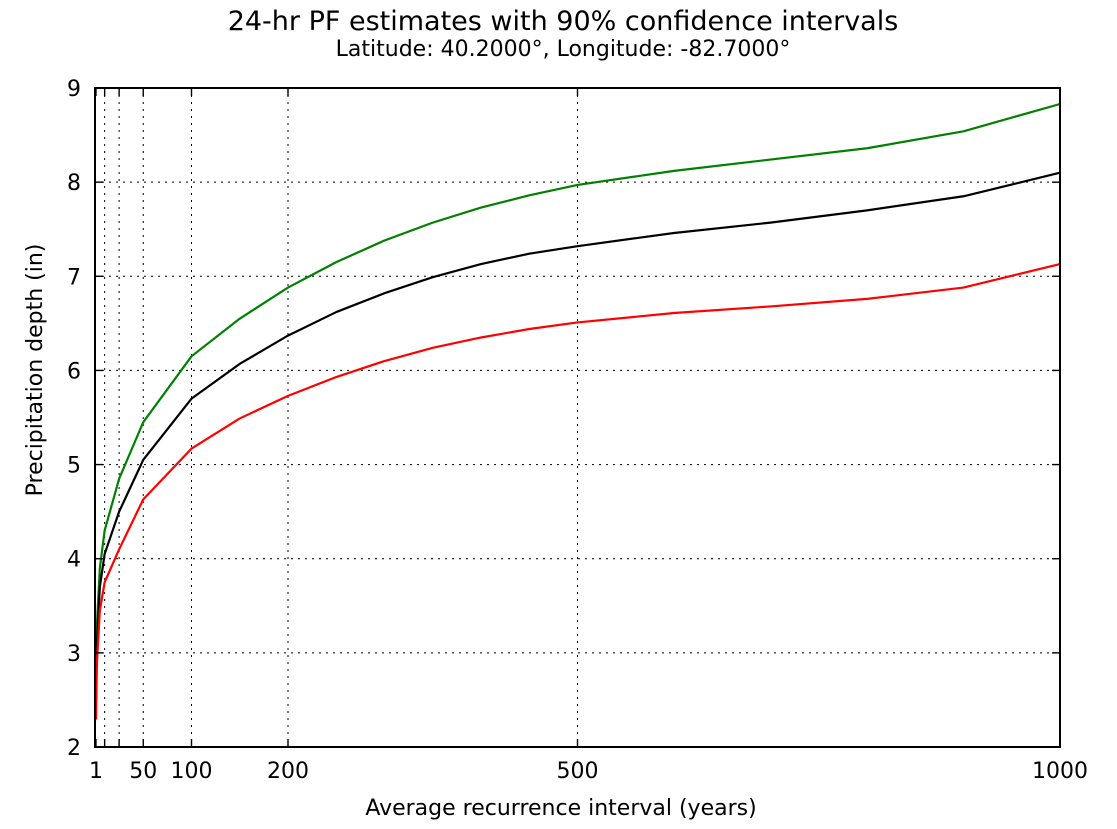 This screenshot has height=829, width=1117. Describe the element at coordinates (74, 466) in the screenshot. I see `y-tick-label: 5` at that location.